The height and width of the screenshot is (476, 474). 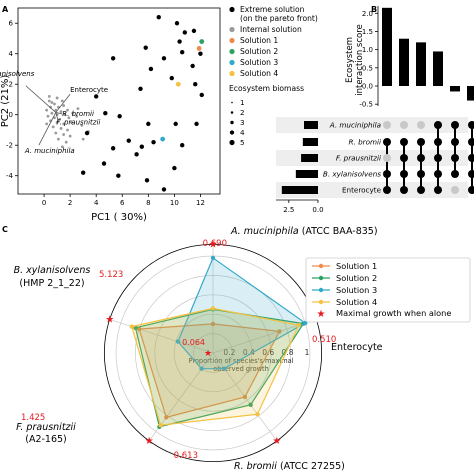 What do you see at coordinates (11, 115) in the screenshot?
I see `pca-y-tick-label: 0` at bounding box center [11, 115].